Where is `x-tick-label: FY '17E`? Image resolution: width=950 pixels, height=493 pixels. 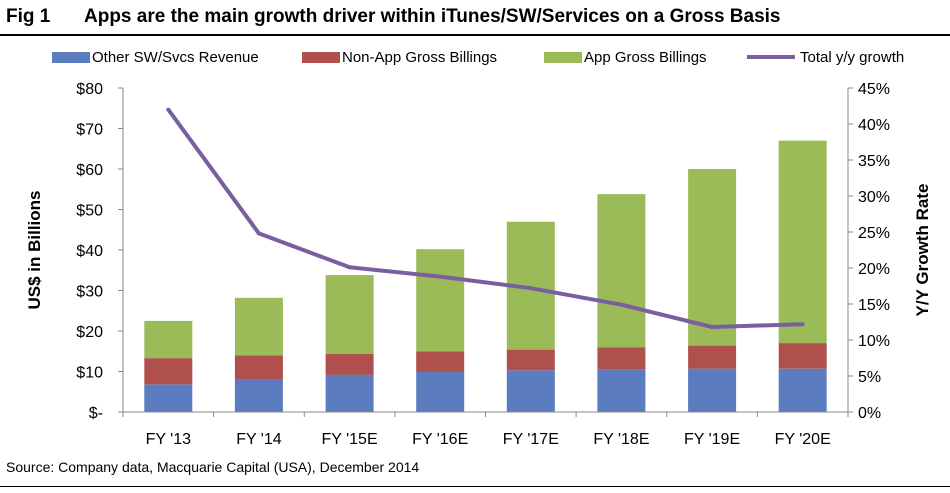 x-tick-label: FY '17E is located at coordinates (531, 439).